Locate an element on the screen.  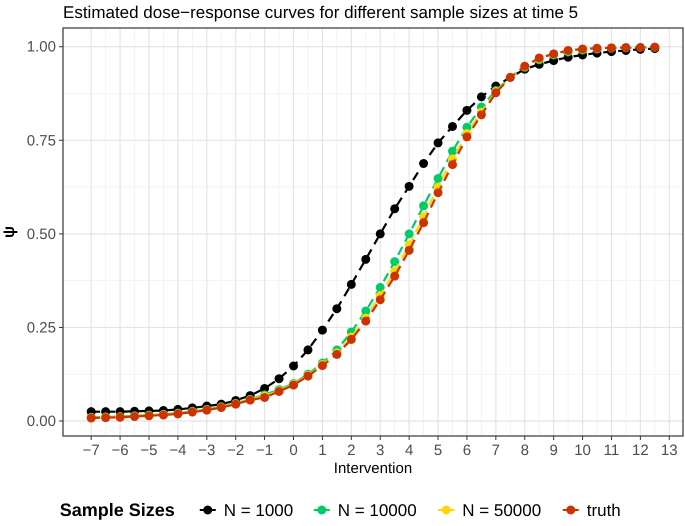
legend-title: Sample Sizes is located at coordinates (117, 510).